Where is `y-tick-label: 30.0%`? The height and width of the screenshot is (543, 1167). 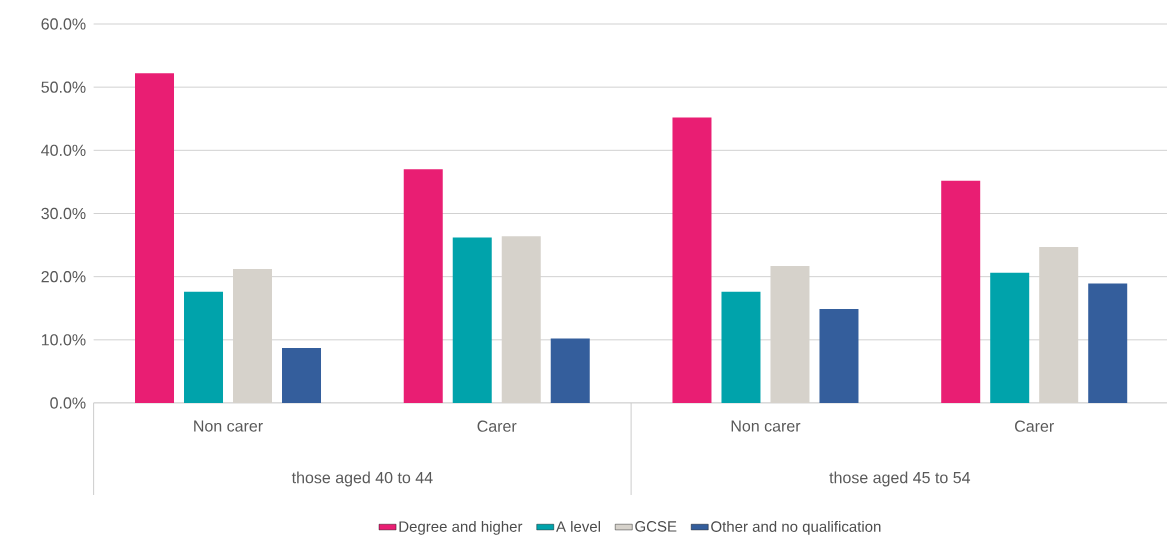
y-tick-label: 30.0% is located at coordinates (63, 213).